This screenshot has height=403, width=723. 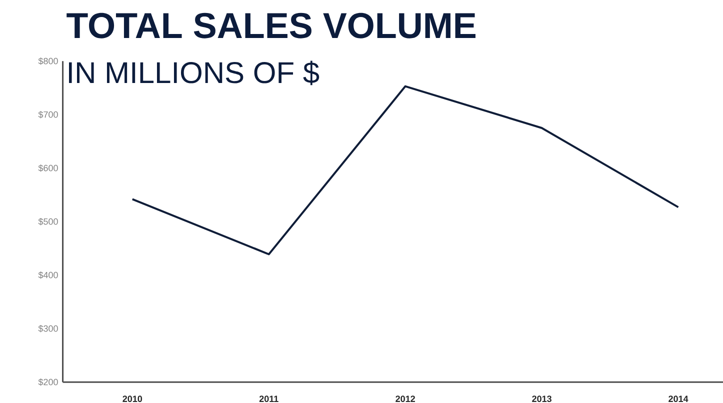 What do you see at coordinates (48, 328) in the screenshot?
I see `y-tick-label: $300` at bounding box center [48, 328].